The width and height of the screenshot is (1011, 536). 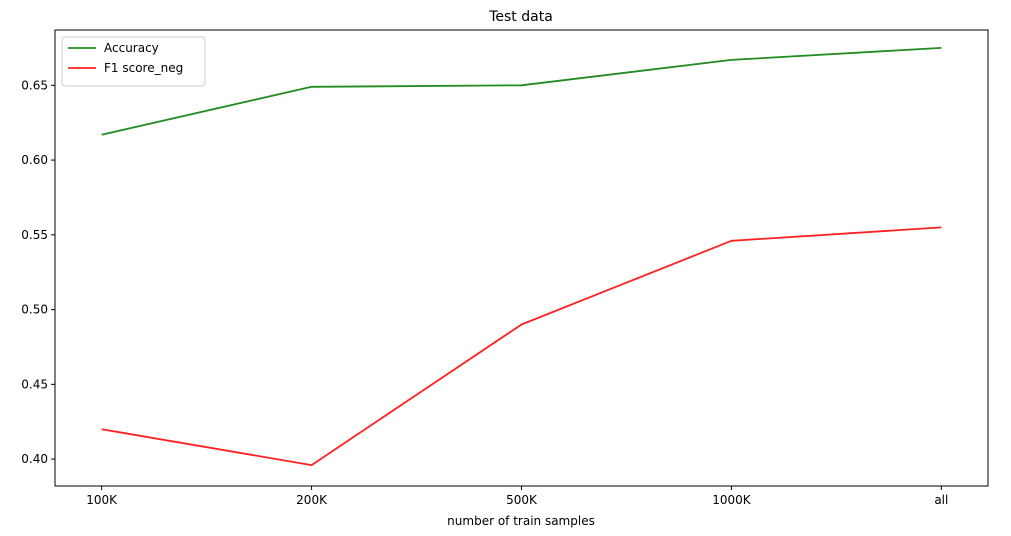 I want to click on x-tick-label: 200K, so click(x=312, y=500).